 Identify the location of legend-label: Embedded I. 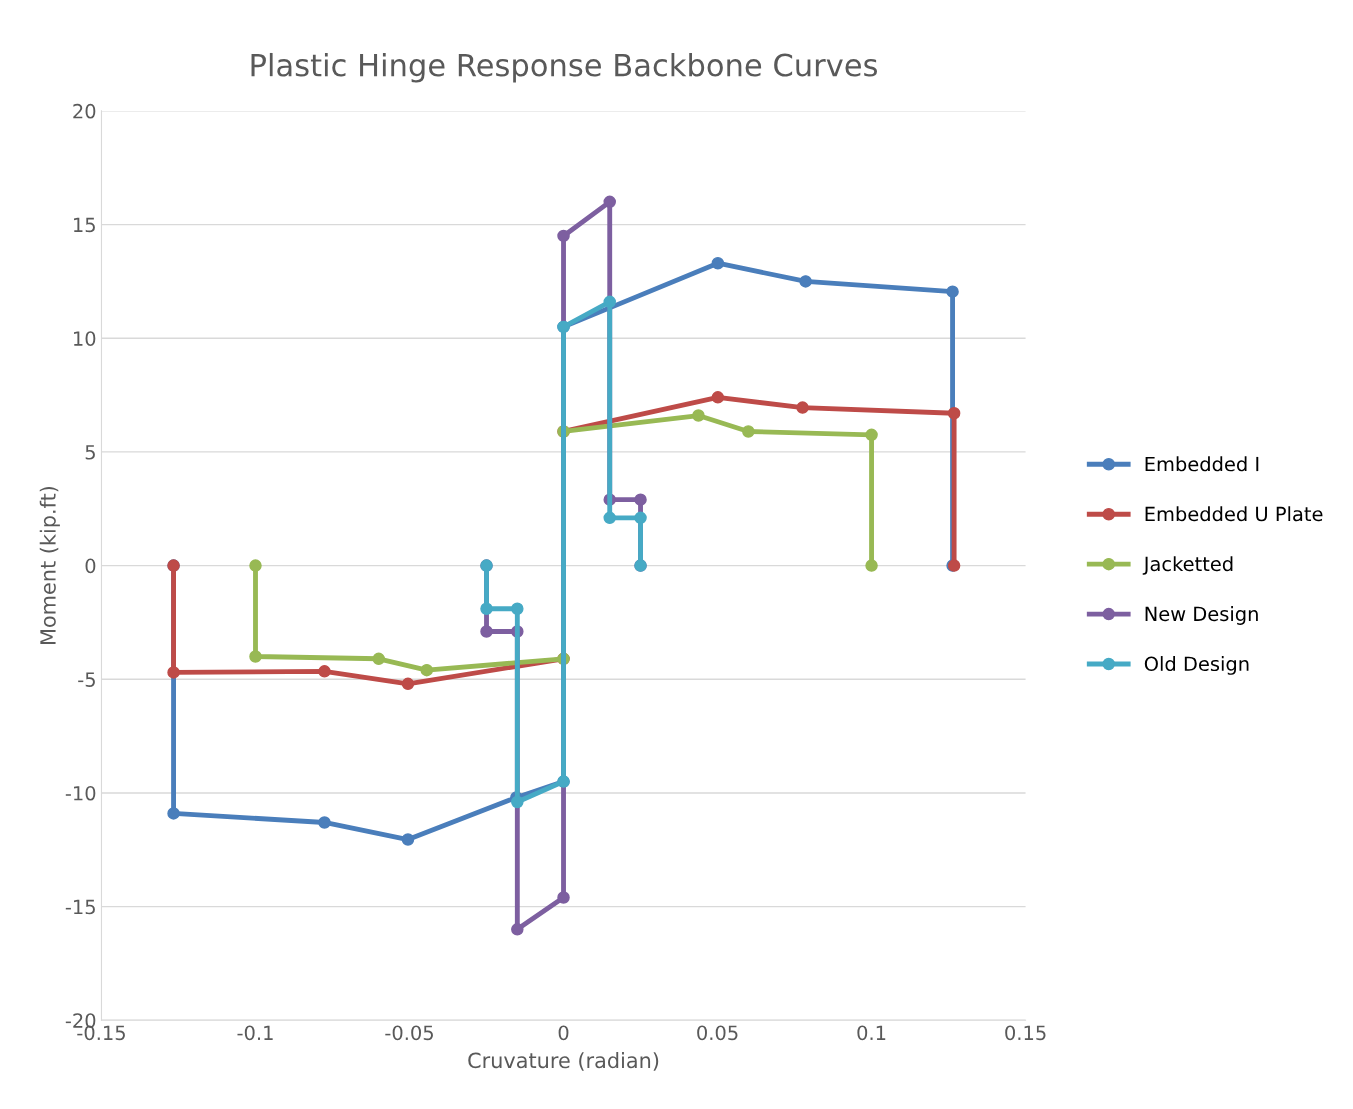
(1202, 464).